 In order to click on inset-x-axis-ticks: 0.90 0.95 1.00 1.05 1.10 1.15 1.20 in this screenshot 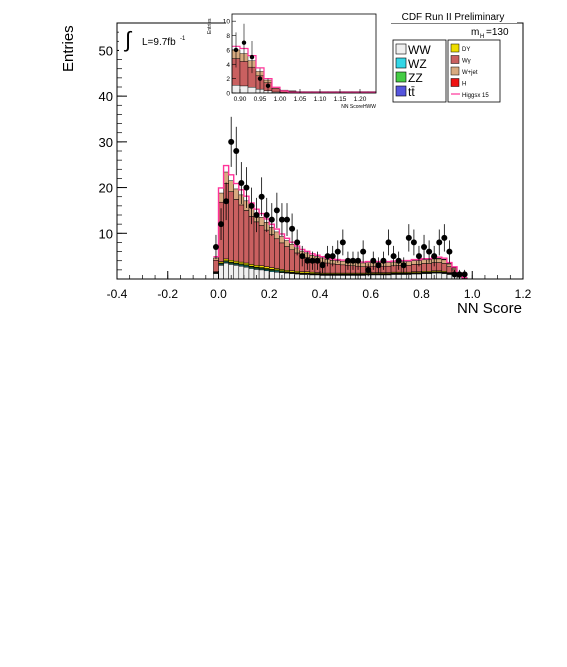, I will do `click(300, 96)`.